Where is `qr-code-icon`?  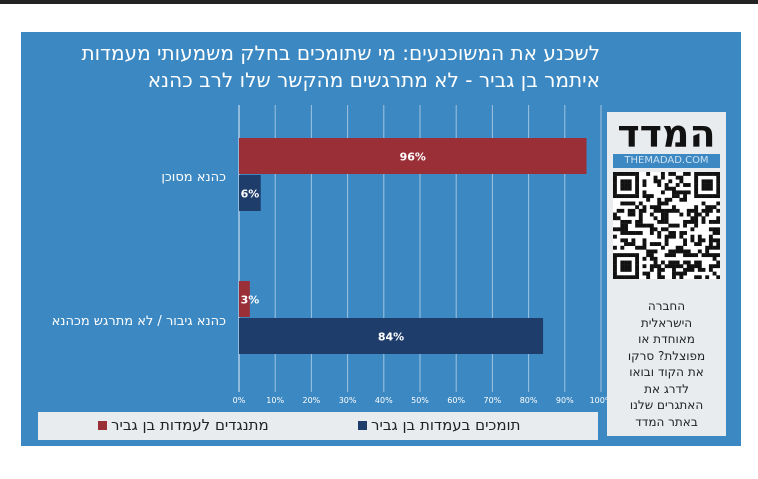 qr-code-icon is located at coordinates (666, 225).